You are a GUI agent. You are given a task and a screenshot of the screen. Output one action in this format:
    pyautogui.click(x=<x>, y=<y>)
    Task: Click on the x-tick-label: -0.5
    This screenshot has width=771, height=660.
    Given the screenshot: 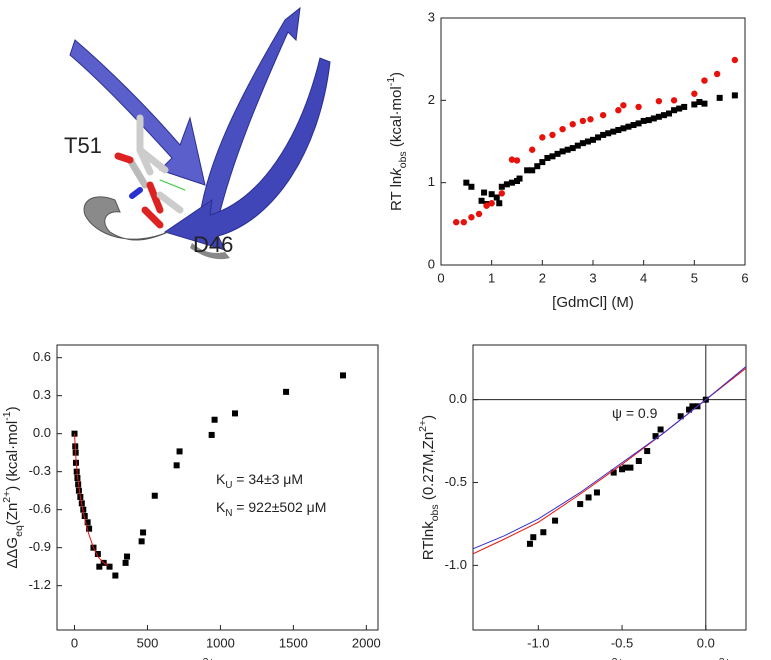 What is the action you would take?
    pyautogui.click(x=622, y=642)
    